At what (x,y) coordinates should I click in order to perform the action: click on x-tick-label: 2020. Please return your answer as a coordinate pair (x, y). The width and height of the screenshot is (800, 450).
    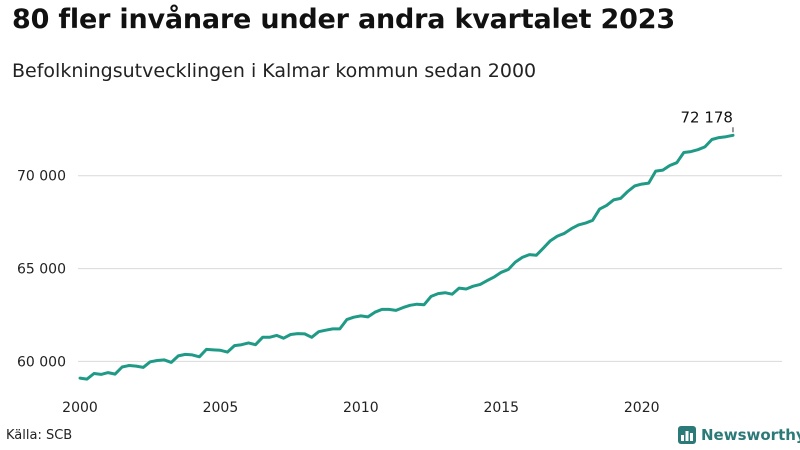
    Looking at the image, I should click on (642, 408).